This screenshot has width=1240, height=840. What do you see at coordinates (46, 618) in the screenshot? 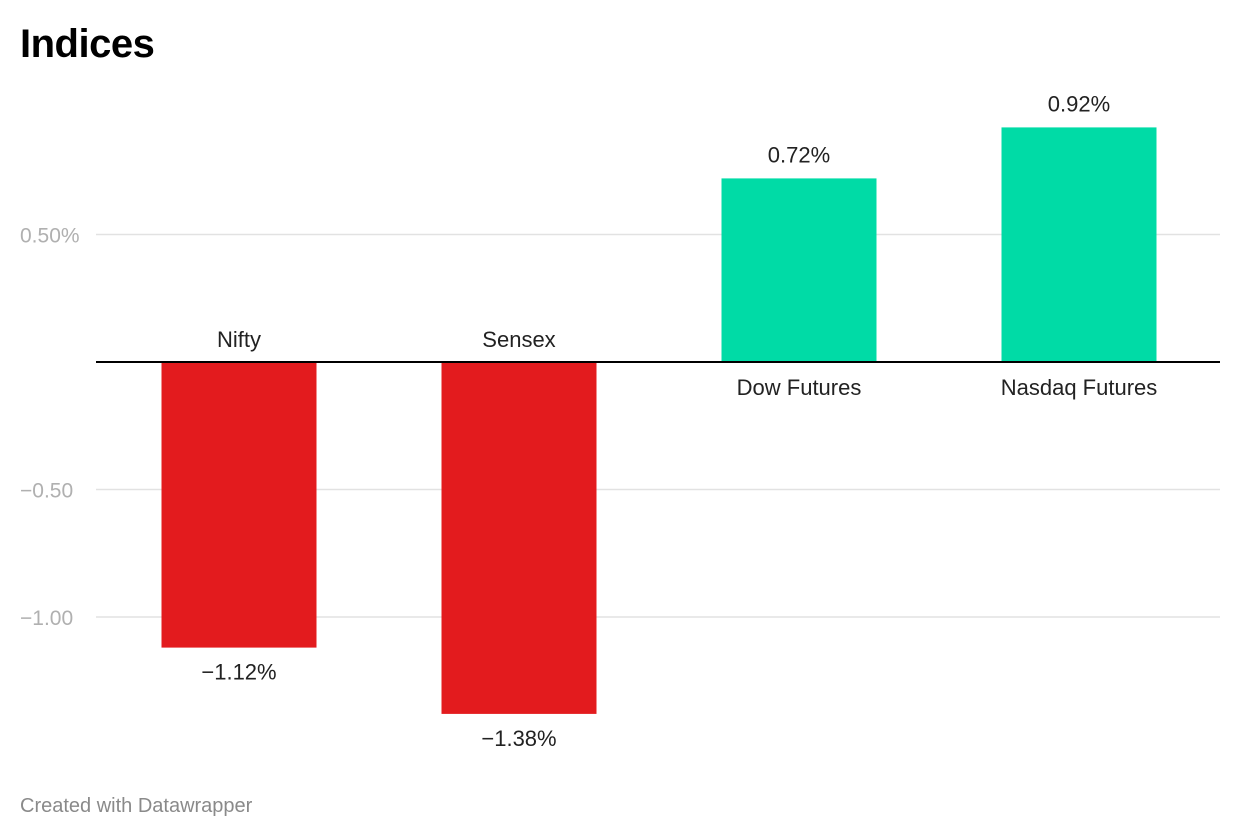
I see `y-tick-label: −1.00` at bounding box center [46, 618].